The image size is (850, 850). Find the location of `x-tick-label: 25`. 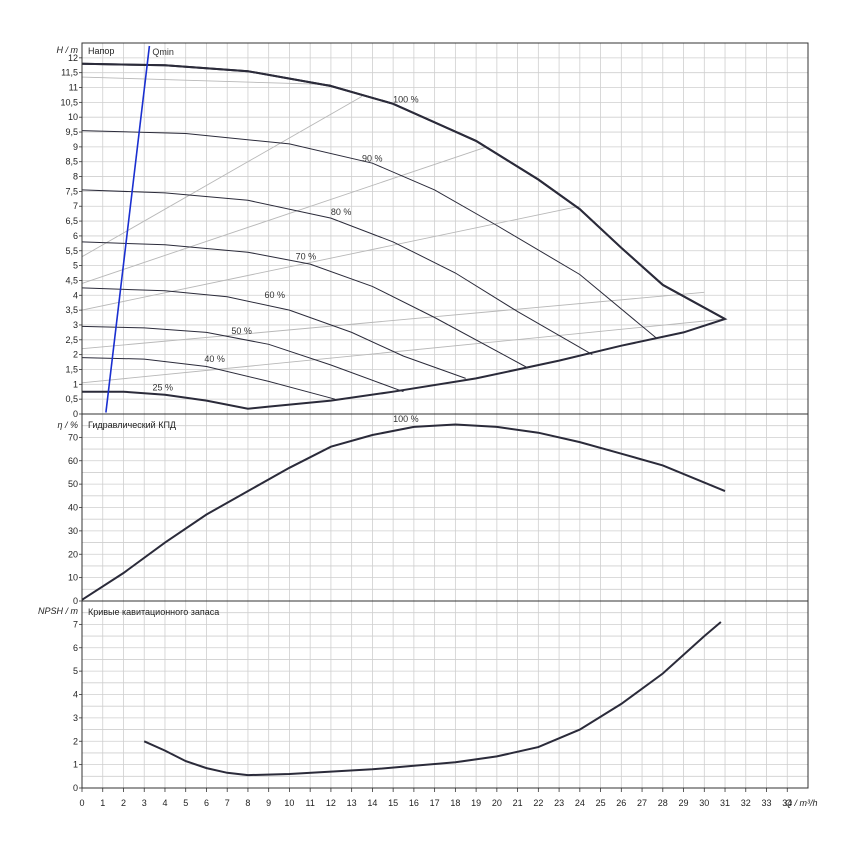

x-tick-label: 25 is located at coordinates (601, 803).